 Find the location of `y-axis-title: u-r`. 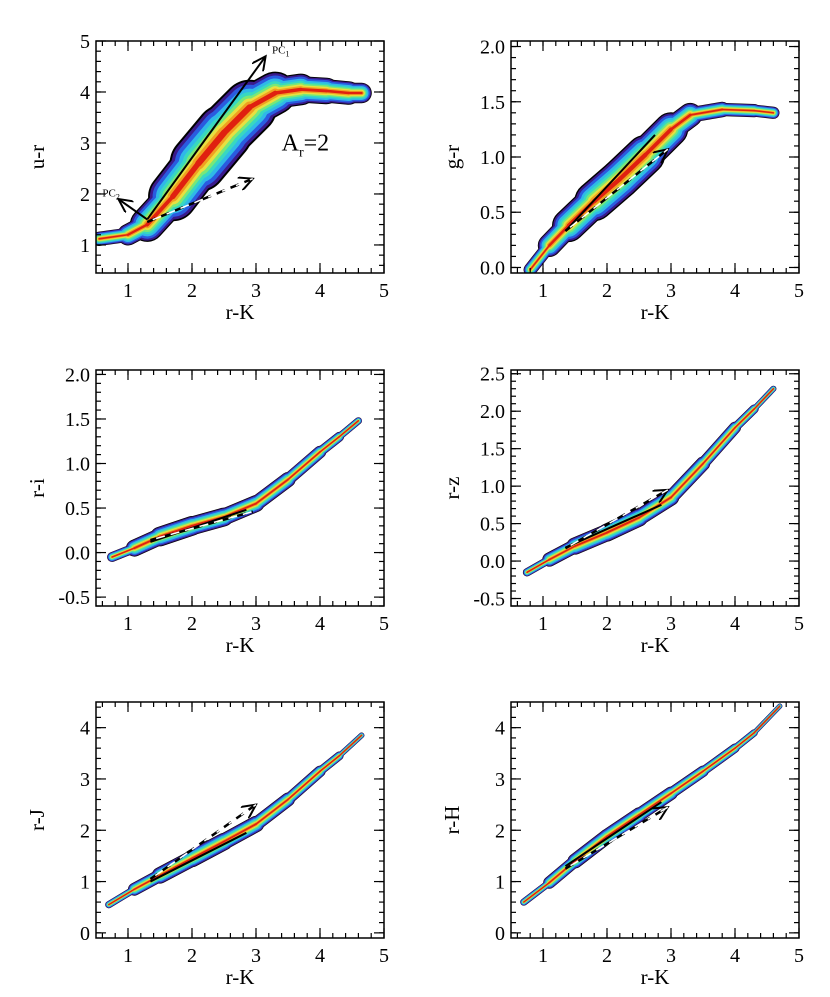

y-axis-title: u-r is located at coordinates (37, 157).